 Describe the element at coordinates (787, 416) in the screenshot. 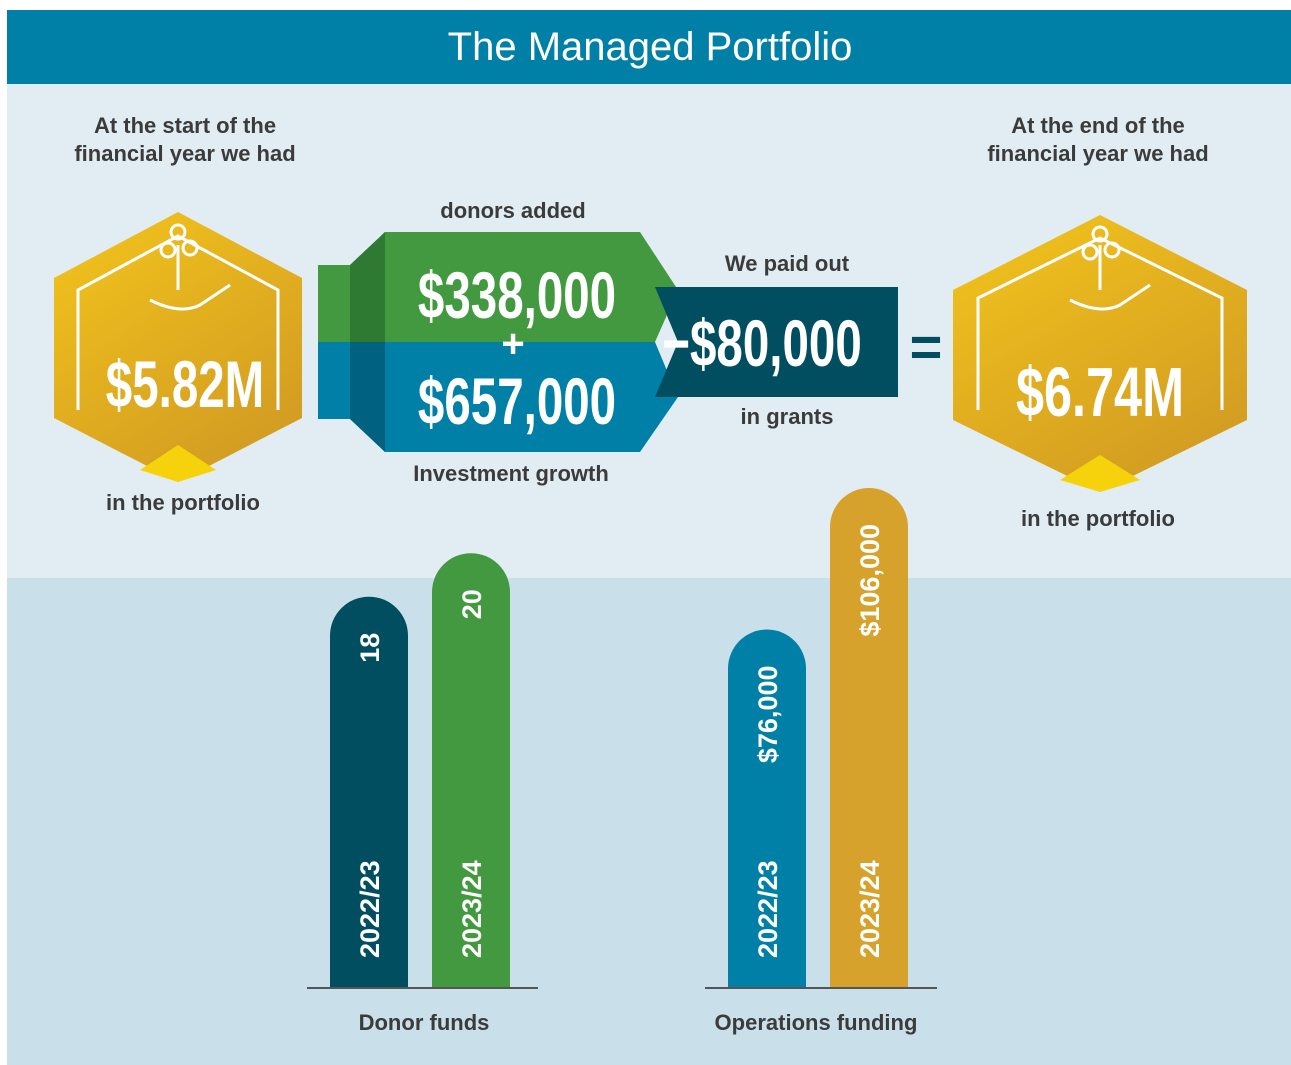

I see `footer: in grants` at that location.